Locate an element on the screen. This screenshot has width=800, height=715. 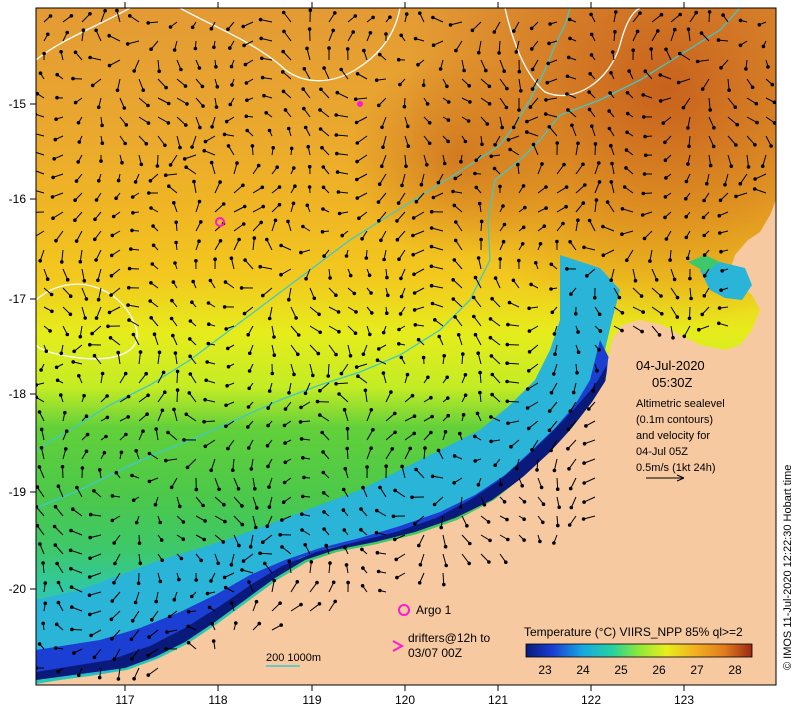
lat-tick-label: -19 is located at coordinates (18, 492).